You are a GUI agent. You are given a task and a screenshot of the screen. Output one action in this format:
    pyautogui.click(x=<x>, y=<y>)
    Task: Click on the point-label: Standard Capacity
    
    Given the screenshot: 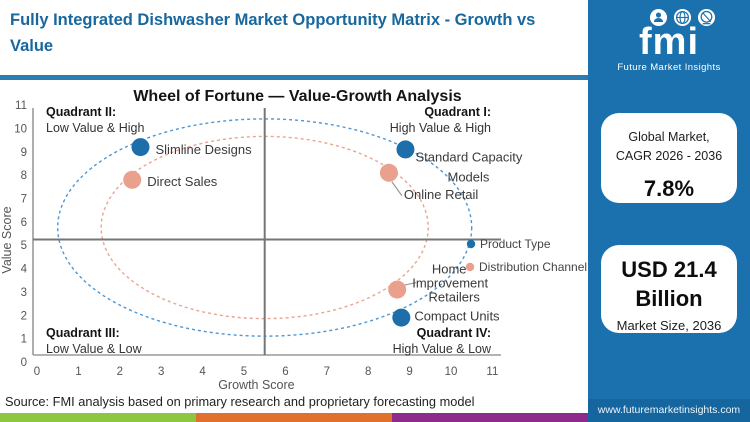 What is the action you would take?
    pyautogui.click(x=468, y=156)
    